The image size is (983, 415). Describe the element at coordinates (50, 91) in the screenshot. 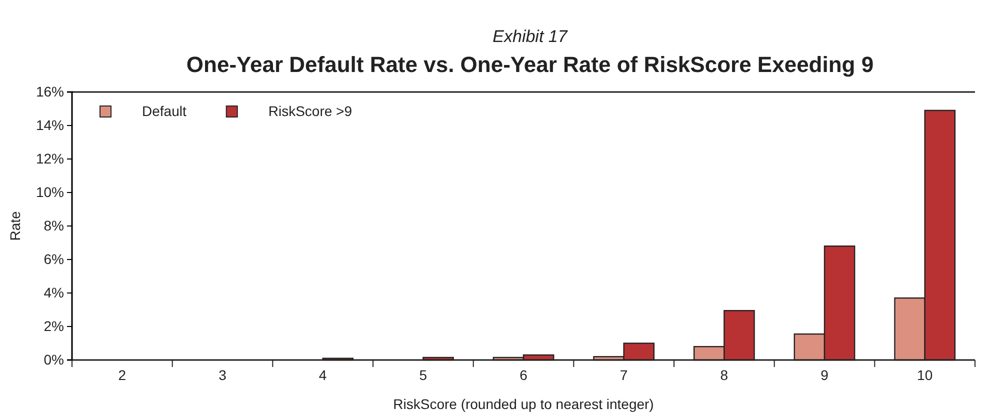

I see `y-tick-label: 16%` at that location.